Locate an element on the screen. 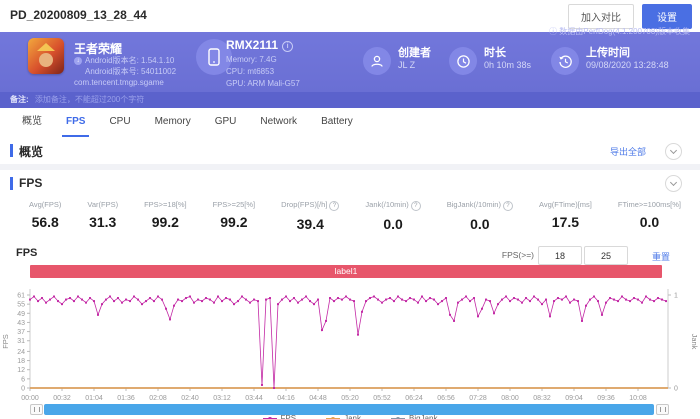  legend-item-fps: FPS is located at coordinates (279, 416).